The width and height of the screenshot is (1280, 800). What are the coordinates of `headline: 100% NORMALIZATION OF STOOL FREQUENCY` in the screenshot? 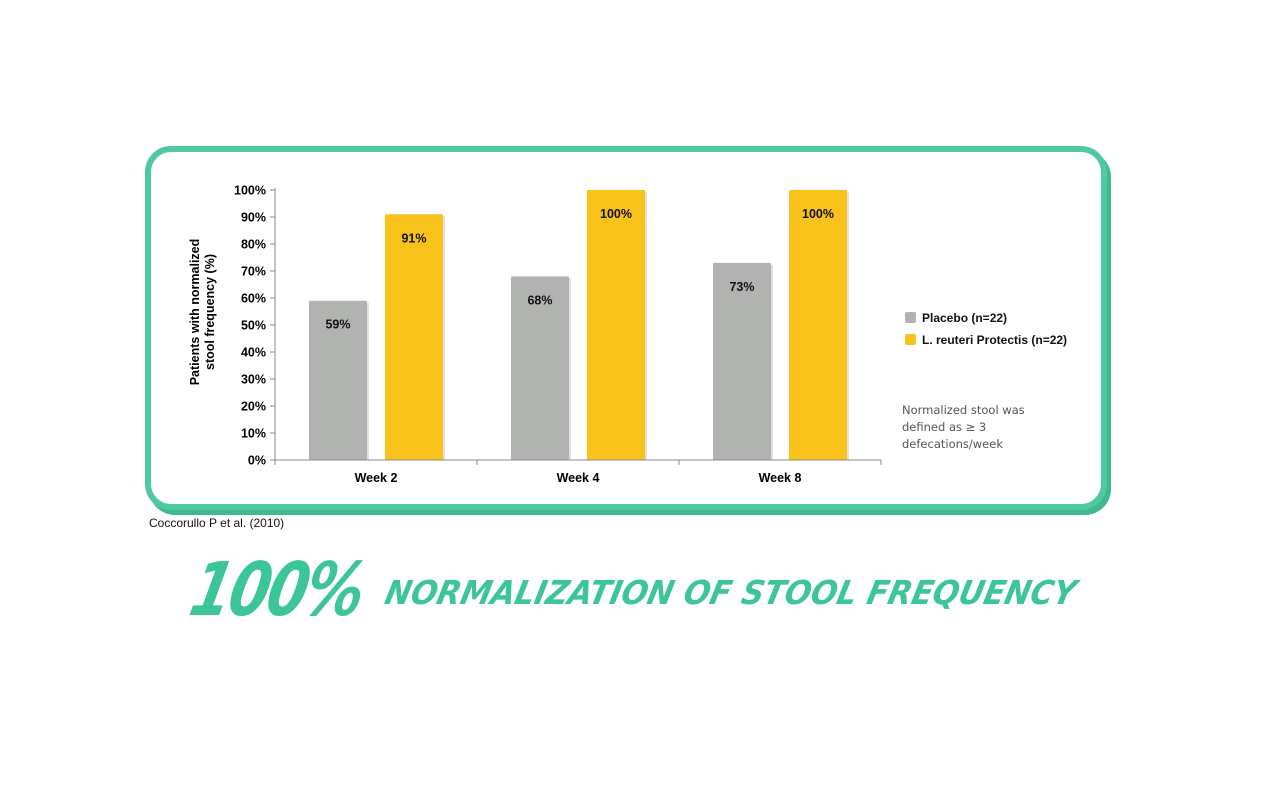 It's located at (635, 587).